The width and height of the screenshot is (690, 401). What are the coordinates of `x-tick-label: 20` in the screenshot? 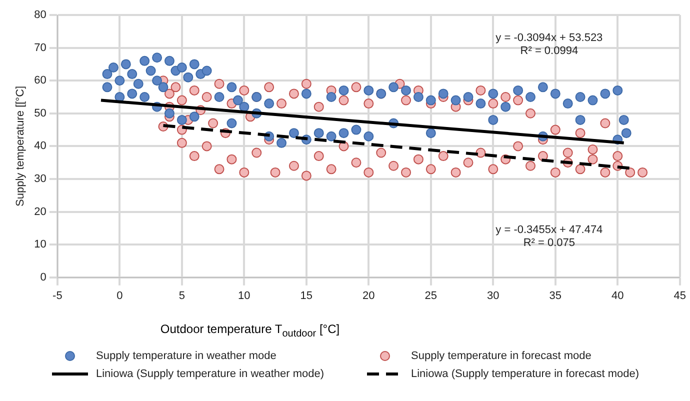 It's located at (368, 296).